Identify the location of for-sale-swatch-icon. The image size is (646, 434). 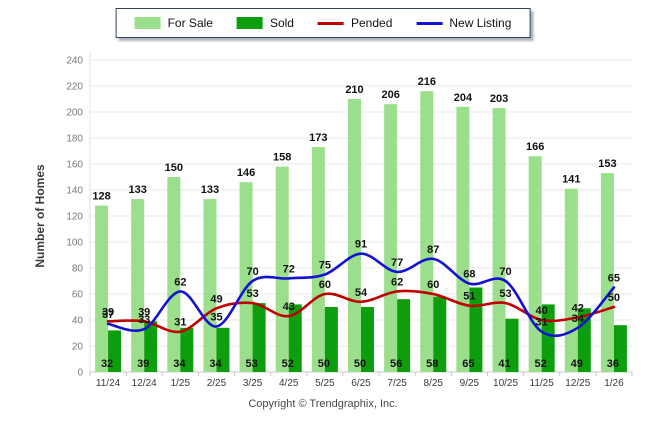
(147, 23).